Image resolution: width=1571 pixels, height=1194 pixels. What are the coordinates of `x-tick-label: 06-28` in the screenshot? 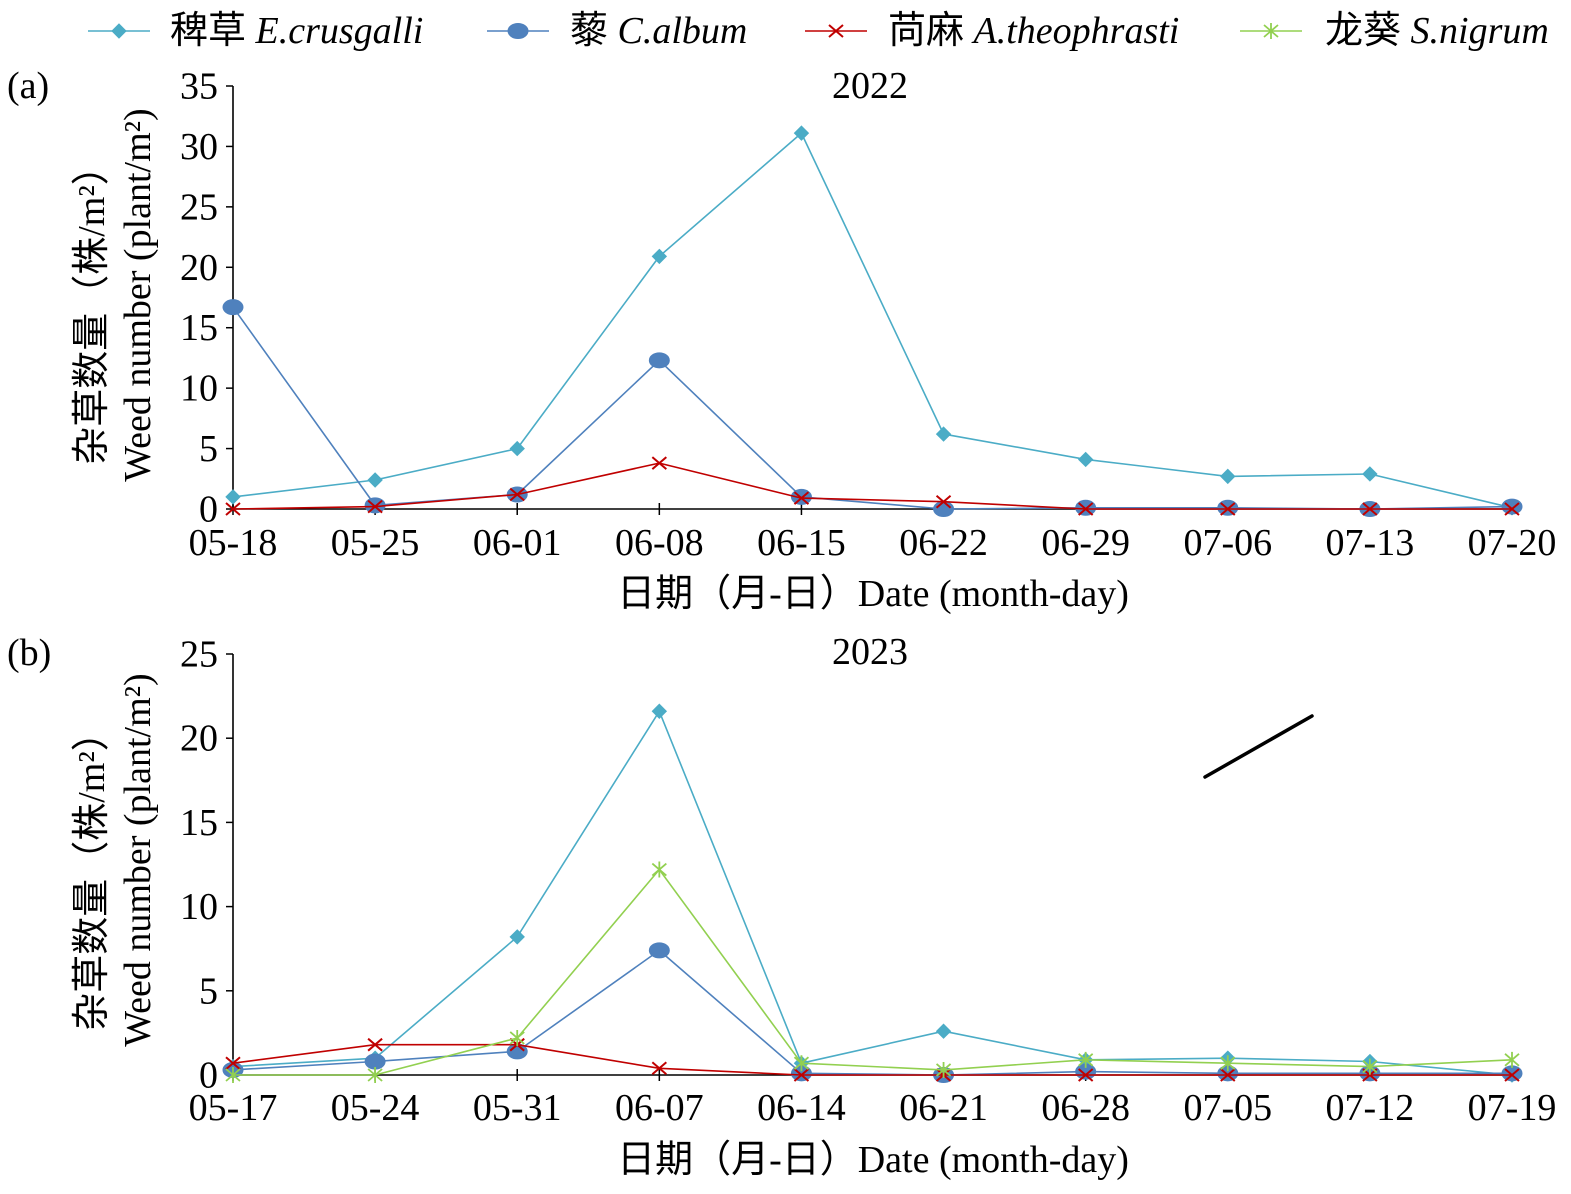 It's located at (1085, 1108).